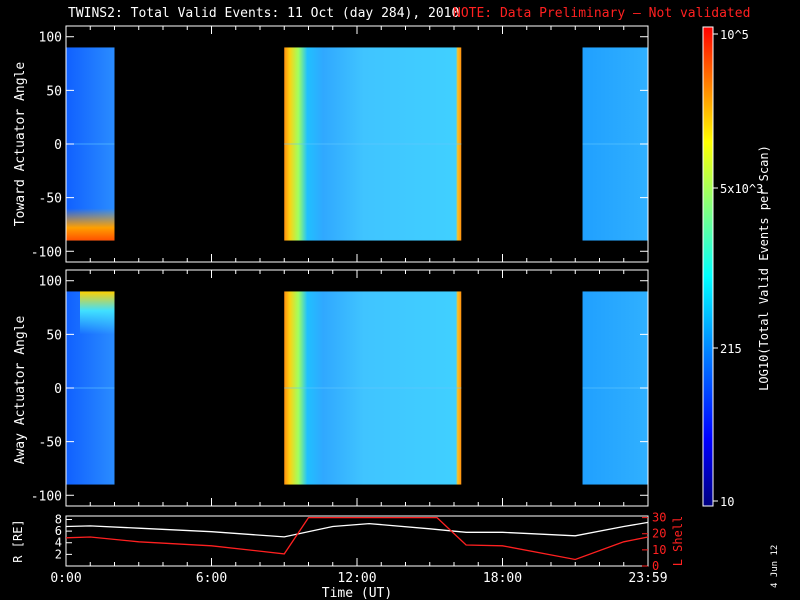  Describe the element at coordinates (775, 566) in the screenshot. I see `date-stamp: 4 Jun 12` at that location.